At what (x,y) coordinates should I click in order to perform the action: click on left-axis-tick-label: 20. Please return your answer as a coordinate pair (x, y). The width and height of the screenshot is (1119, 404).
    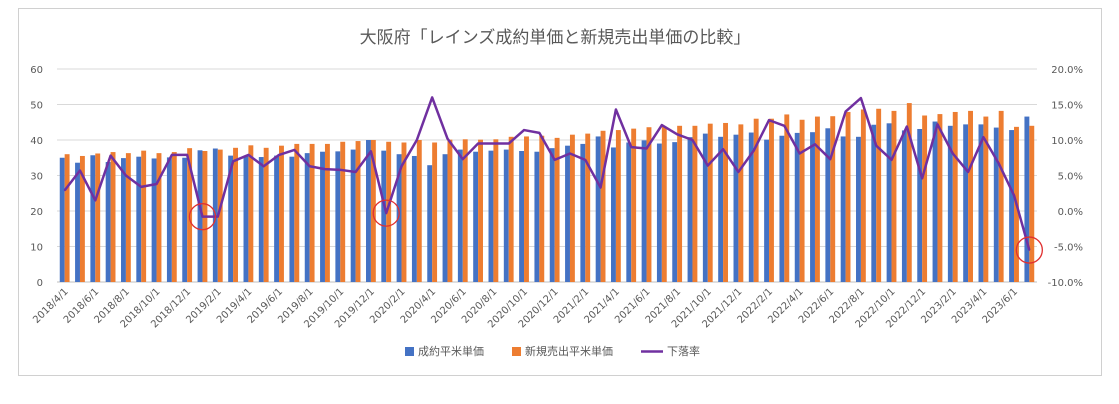
    Looking at the image, I should click on (36, 212).